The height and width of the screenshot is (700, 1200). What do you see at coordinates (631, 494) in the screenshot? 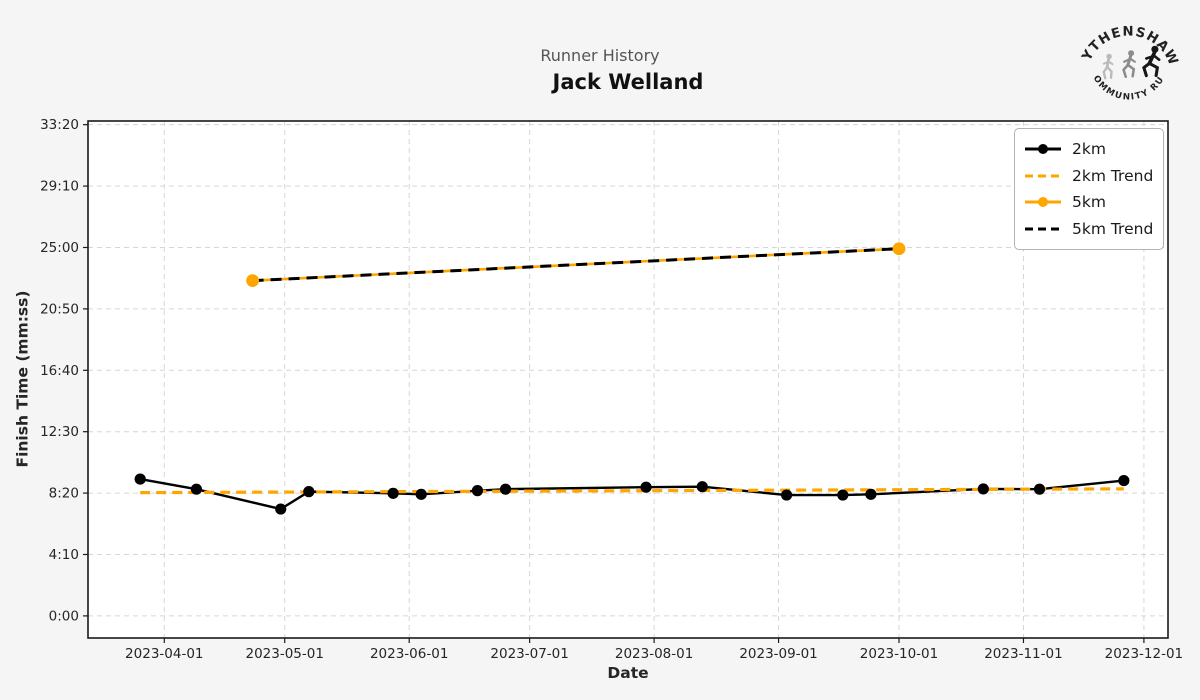
I see `series-line-2km` at bounding box center [631, 494].